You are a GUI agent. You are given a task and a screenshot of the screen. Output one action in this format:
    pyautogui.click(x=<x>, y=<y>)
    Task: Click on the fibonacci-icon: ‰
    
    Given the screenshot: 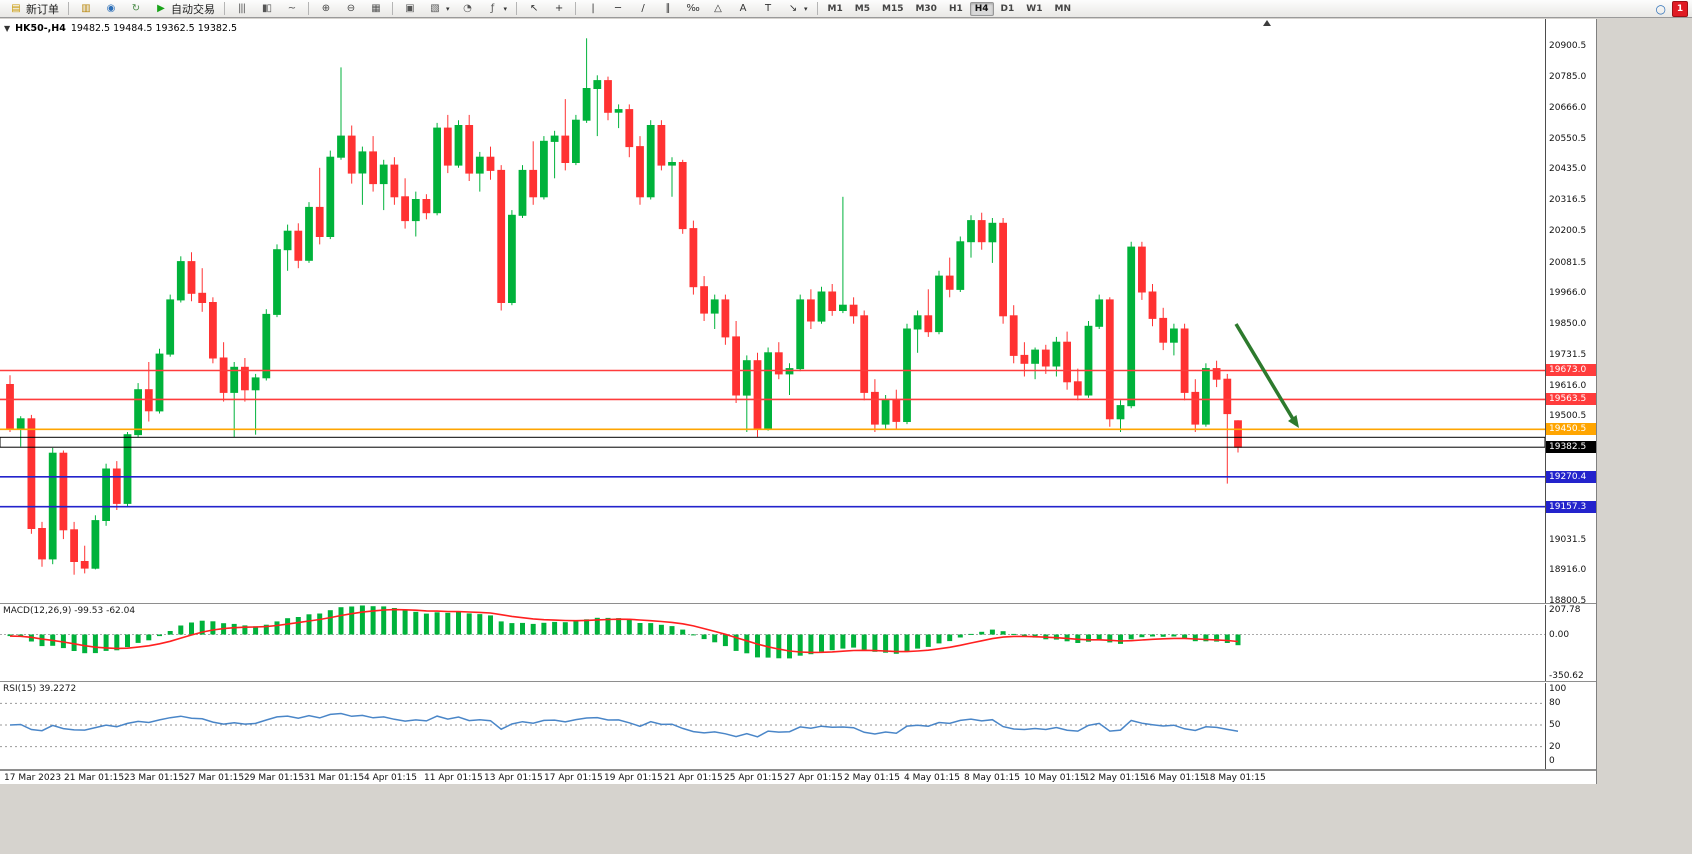 What is the action you would take?
    pyautogui.click(x=692, y=9)
    